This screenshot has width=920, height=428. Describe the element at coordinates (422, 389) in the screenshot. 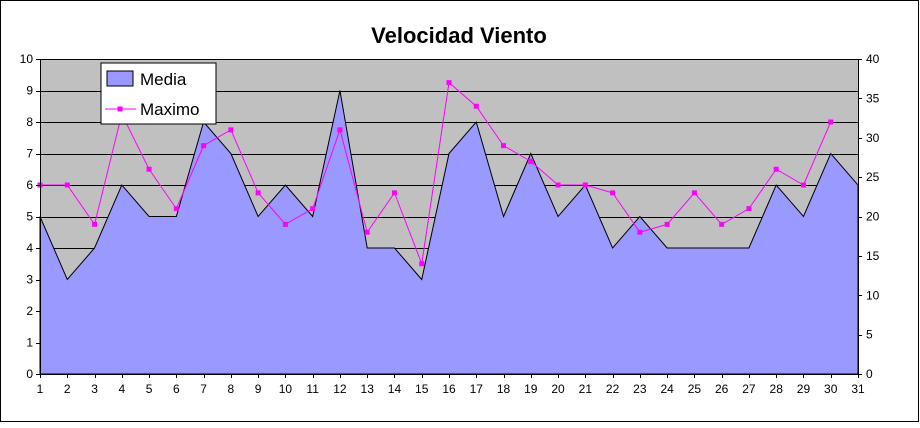

I see `x-tick-label-15: 15` at that location.